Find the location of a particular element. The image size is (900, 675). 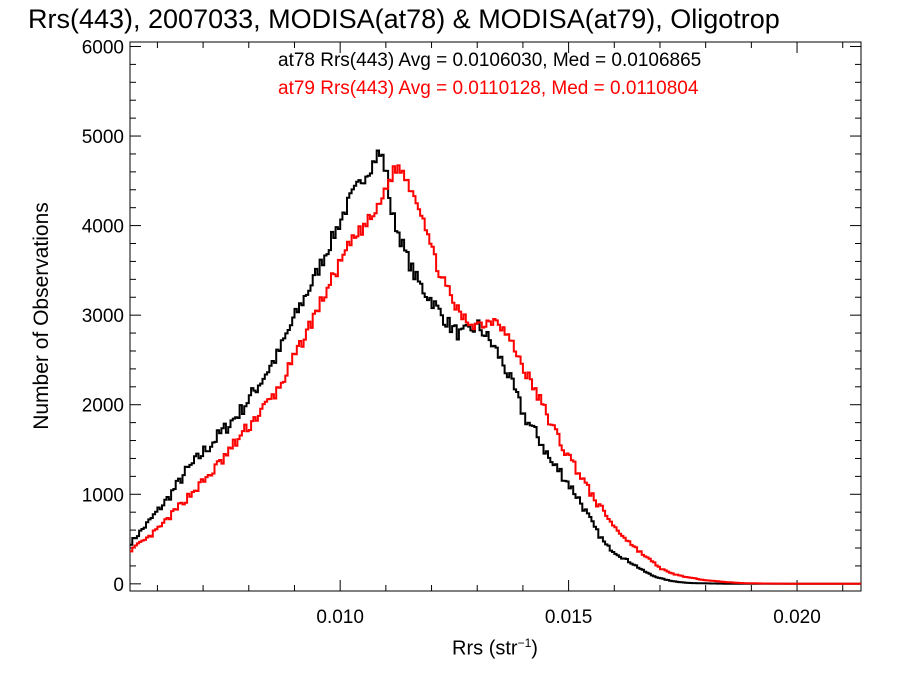

x-axis-label-close: ) is located at coordinates (534, 648).